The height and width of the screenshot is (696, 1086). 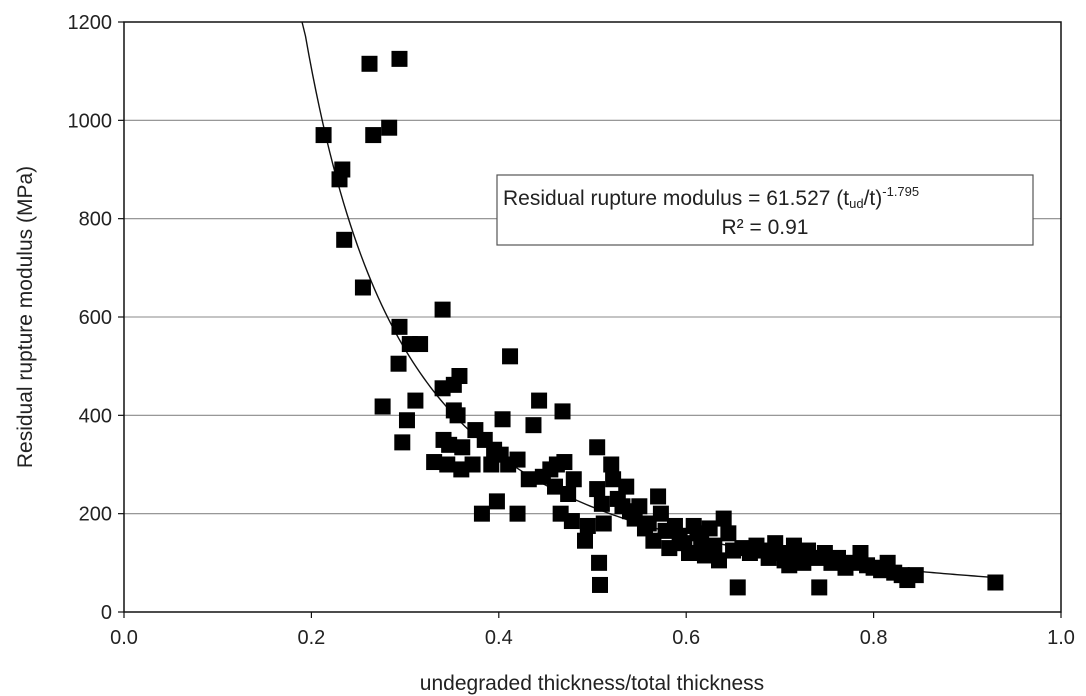 I want to click on x-tick-label: 0.2, so click(x=311, y=638).